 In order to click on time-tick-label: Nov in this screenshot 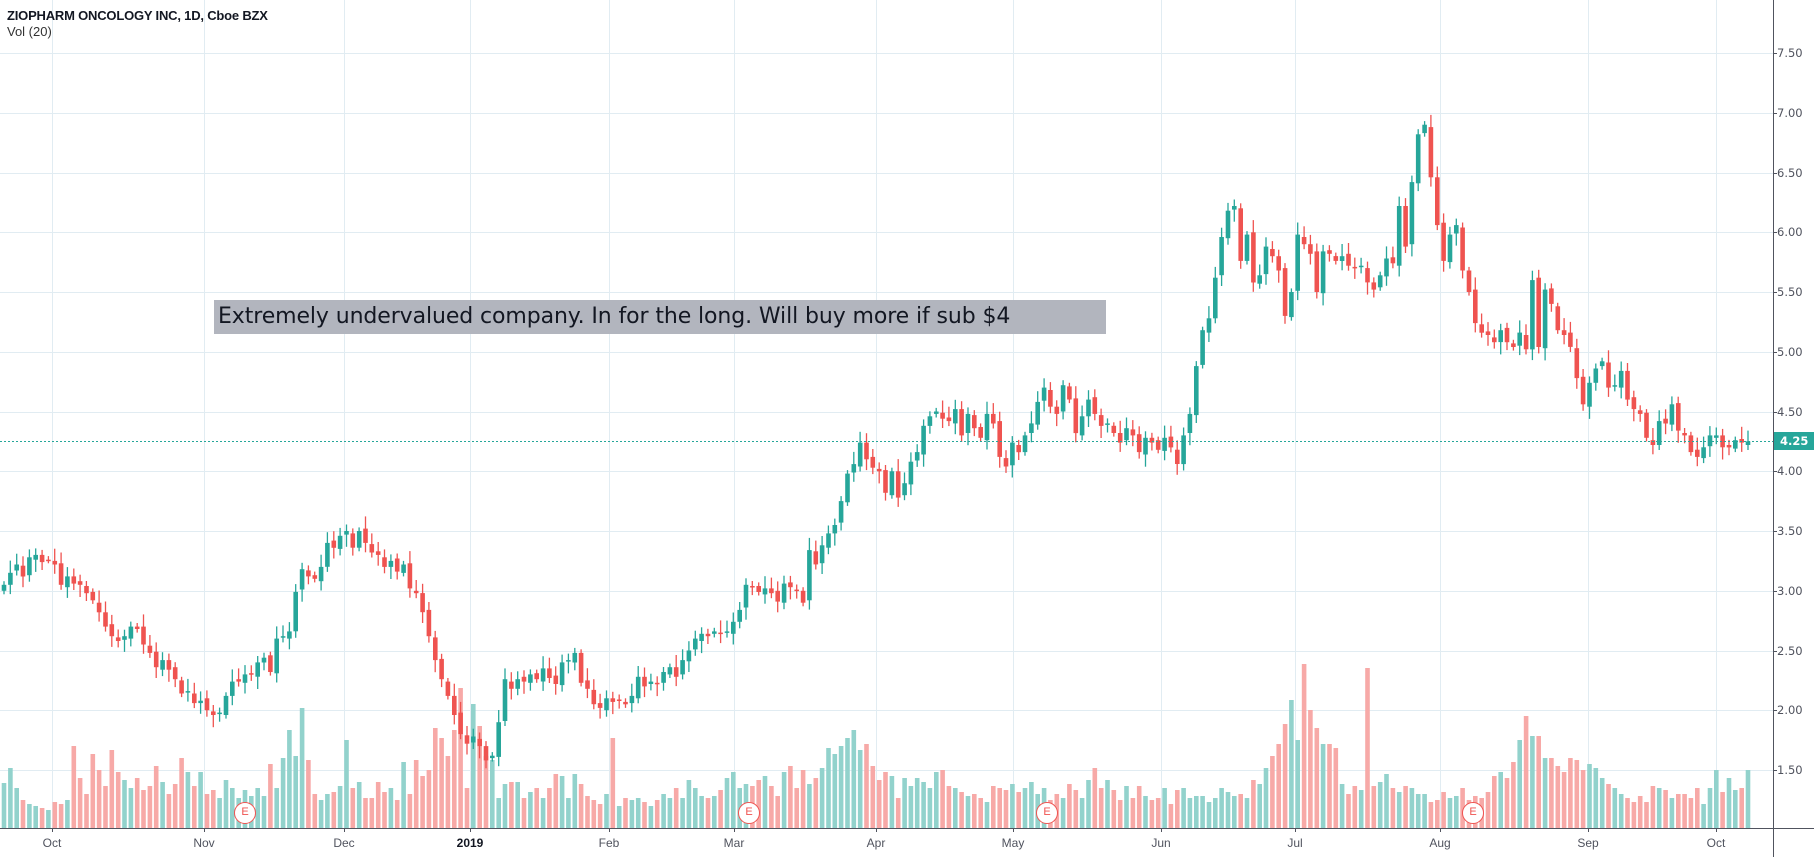, I will do `click(204, 843)`.